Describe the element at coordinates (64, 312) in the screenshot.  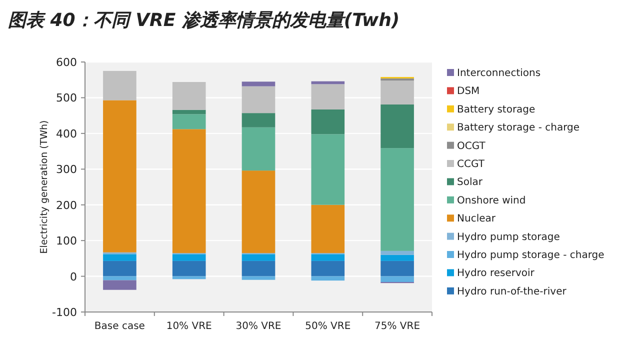
I see `y-tick-label: -100` at that location.